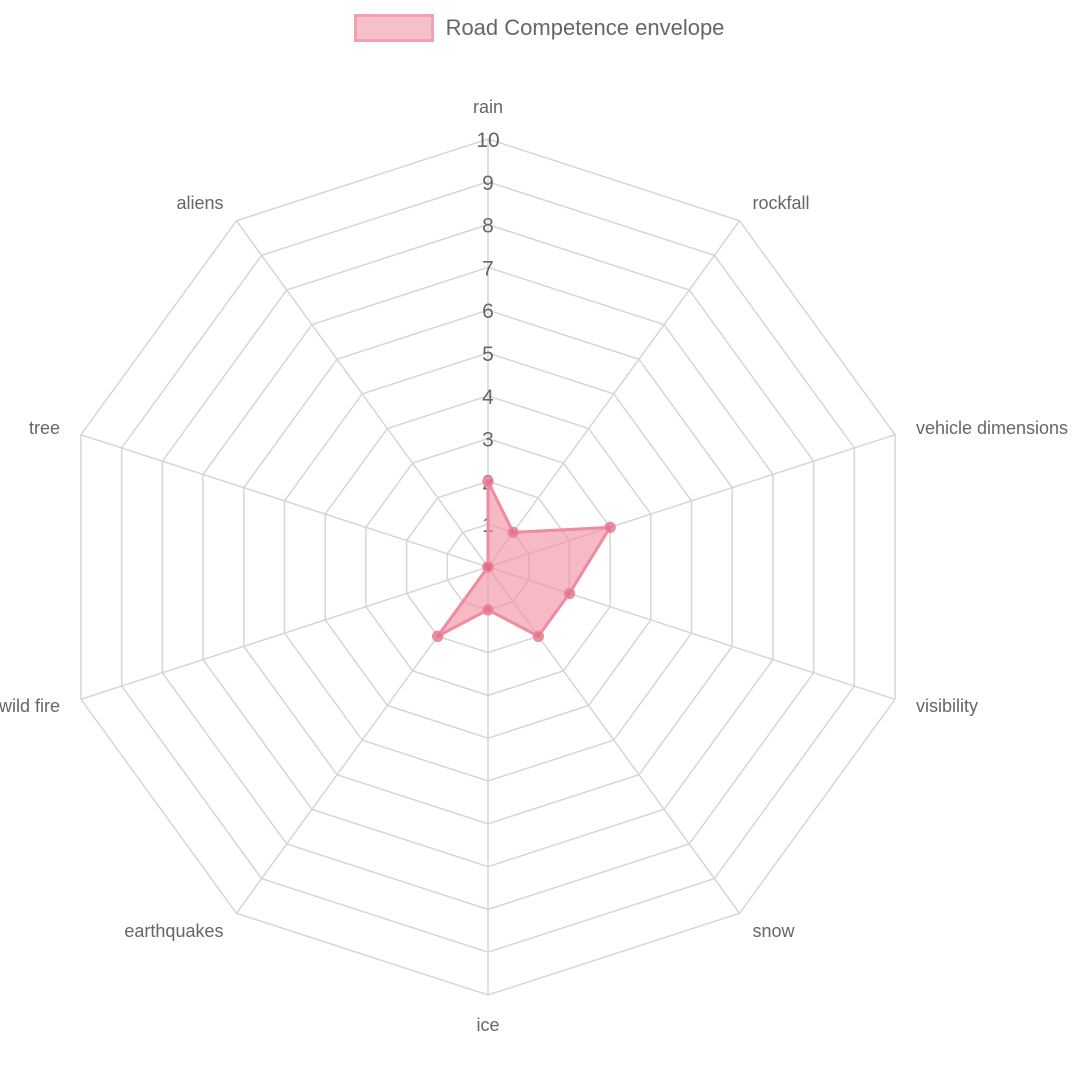 The width and height of the screenshot is (1078, 1081). Describe the element at coordinates (774, 931) in the screenshot. I see `axis-label: snow` at that location.